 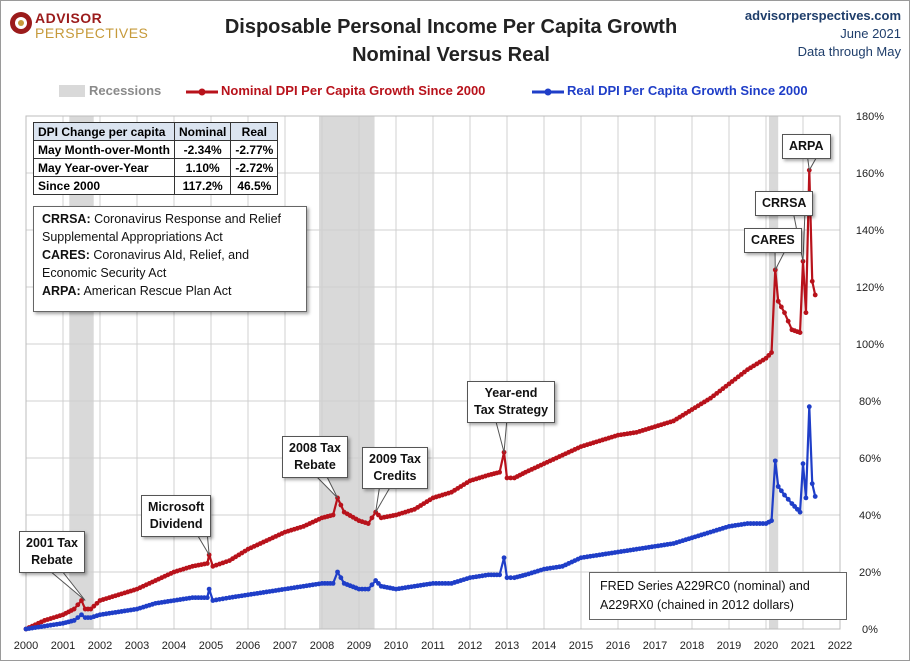 What do you see at coordinates (766, 646) in the screenshot?
I see `x-tick-label: 2020` at bounding box center [766, 646].